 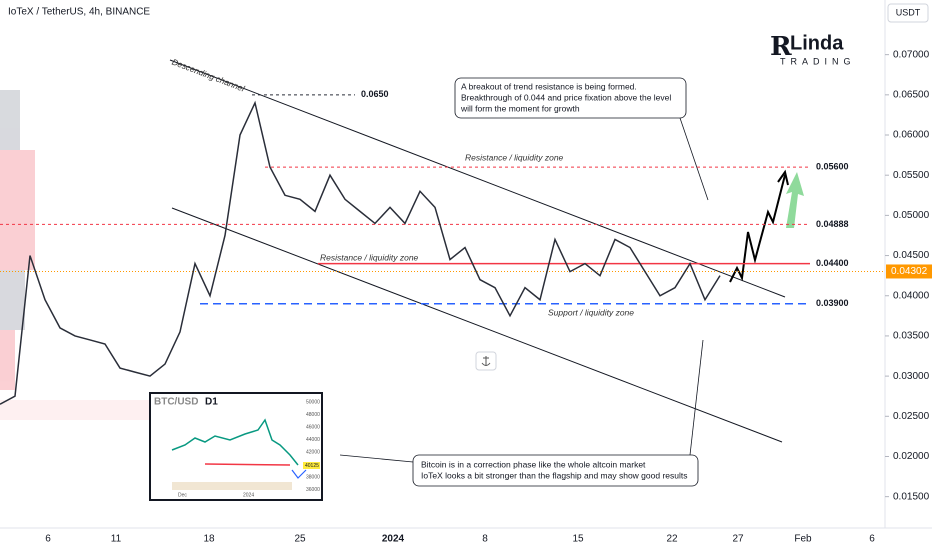 What do you see at coordinates (832, 167) in the screenshot?
I see `level-label: 0.05600` at bounding box center [832, 167].